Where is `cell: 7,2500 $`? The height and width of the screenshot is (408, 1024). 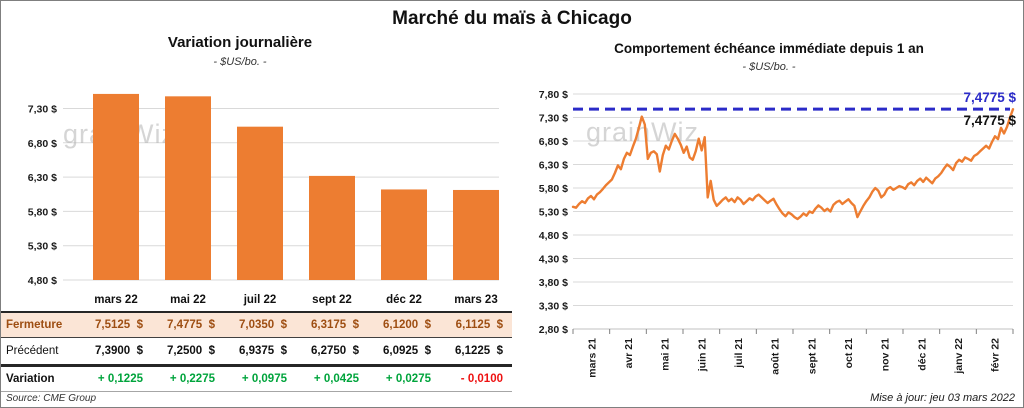
cell: 7,2500 $ is located at coordinates (188, 352).